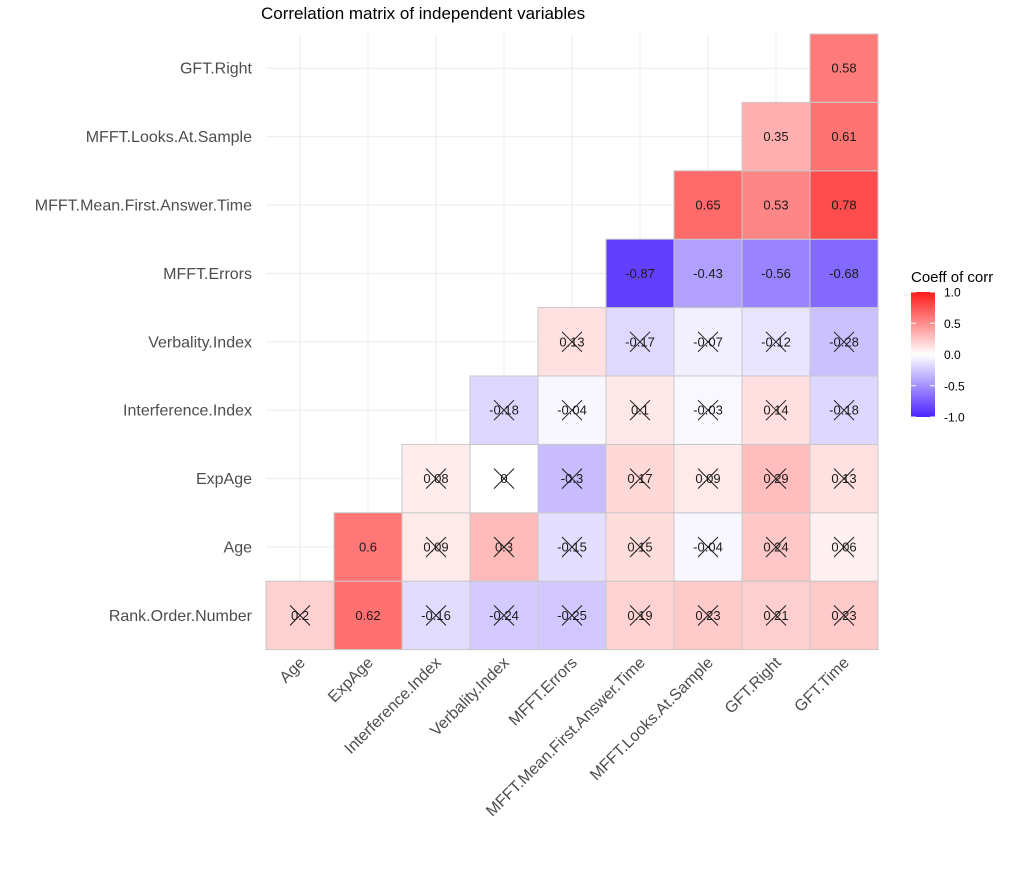 Image resolution: width=1034 pixels, height=869 pixels. I want to click on heatmap-cell: -0.68, so click(844, 273).